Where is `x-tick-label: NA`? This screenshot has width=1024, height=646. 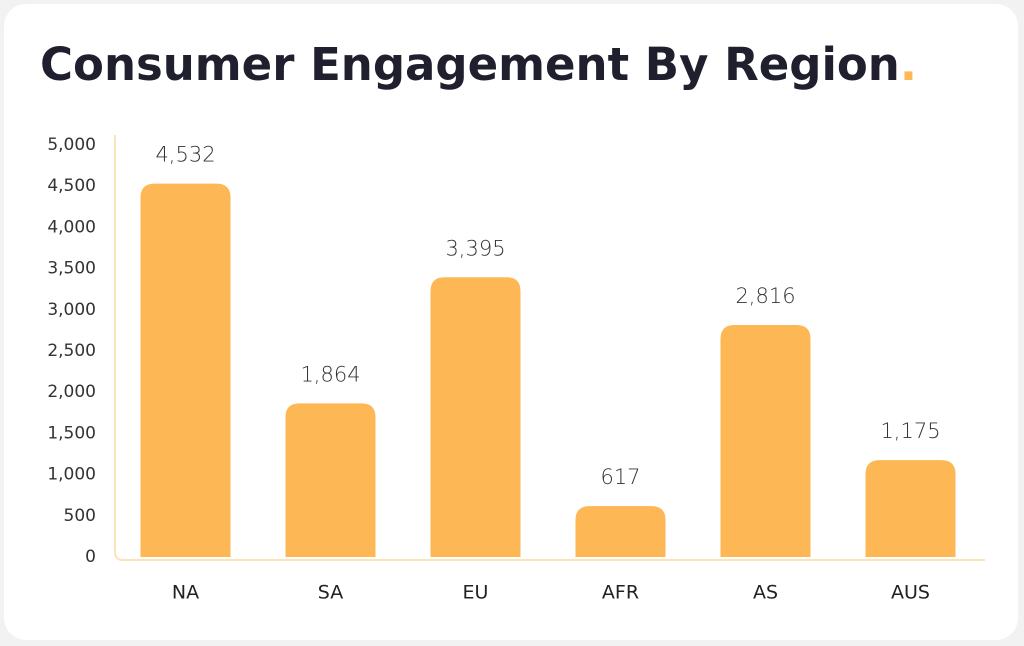 x-tick-label: NA is located at coordinates (185, 593).